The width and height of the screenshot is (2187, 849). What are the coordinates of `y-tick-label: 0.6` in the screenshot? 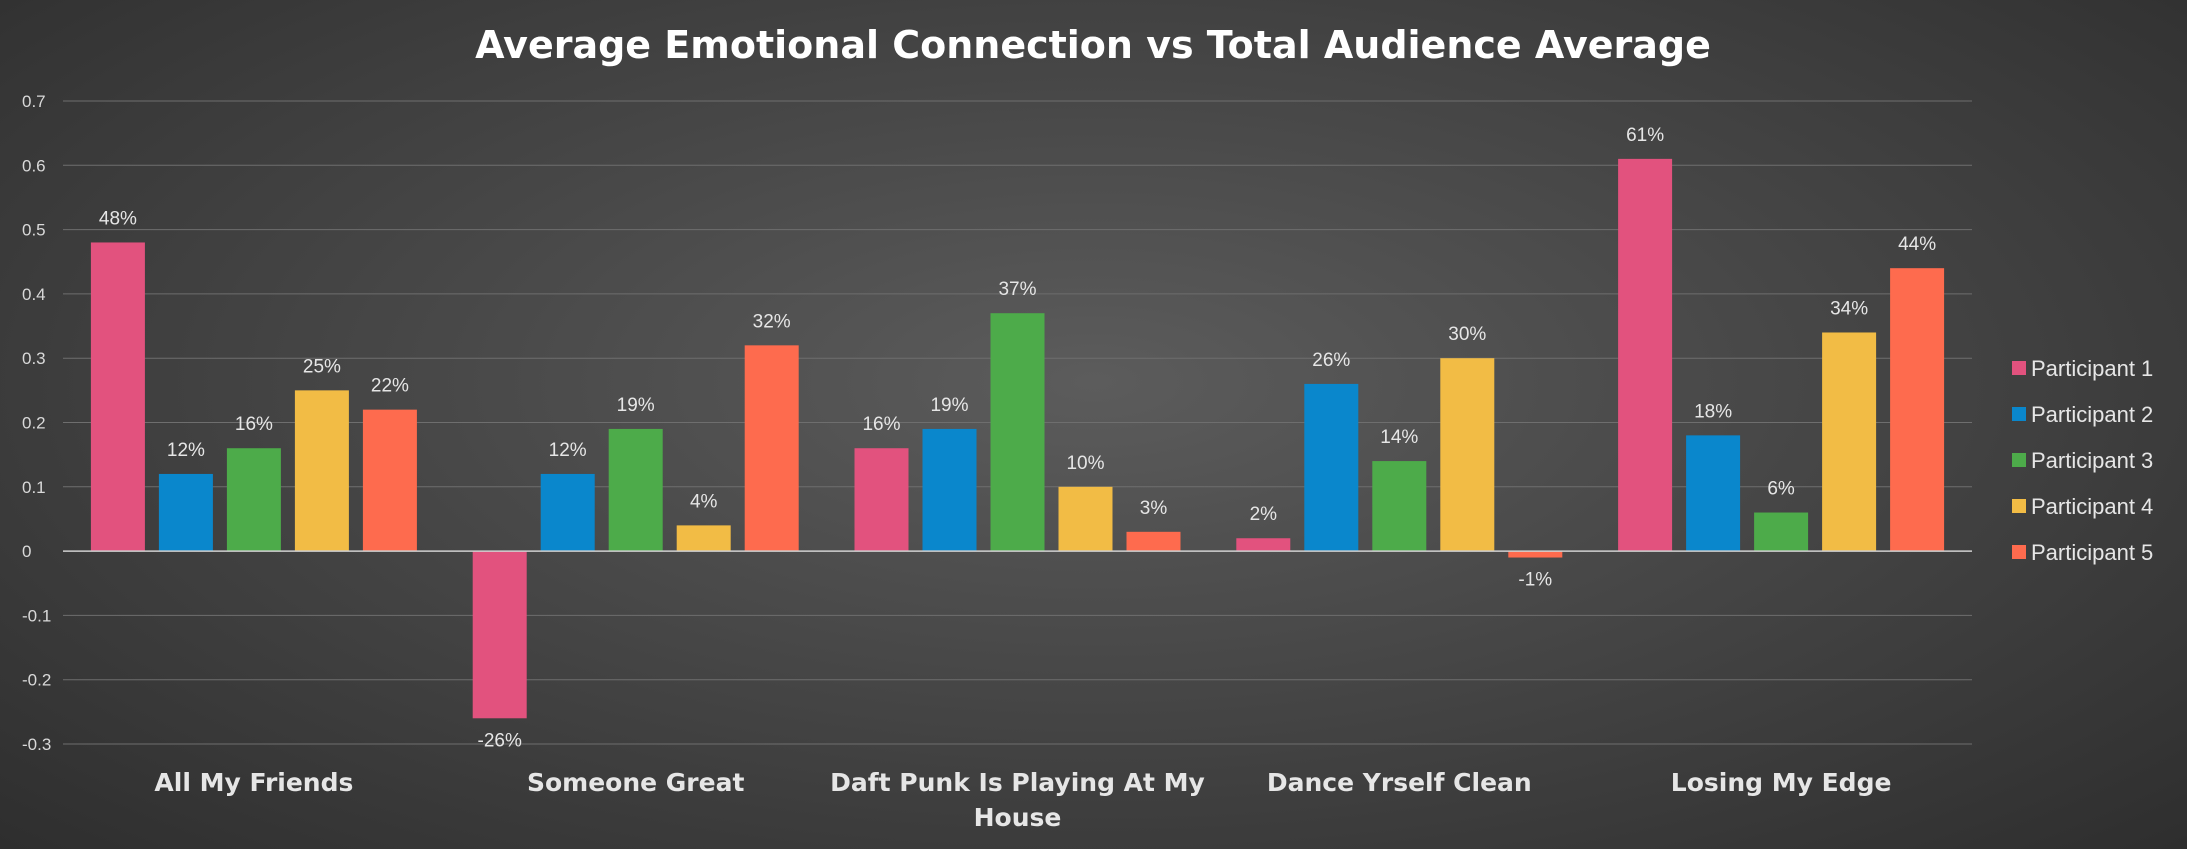 It's located at (34, 165).